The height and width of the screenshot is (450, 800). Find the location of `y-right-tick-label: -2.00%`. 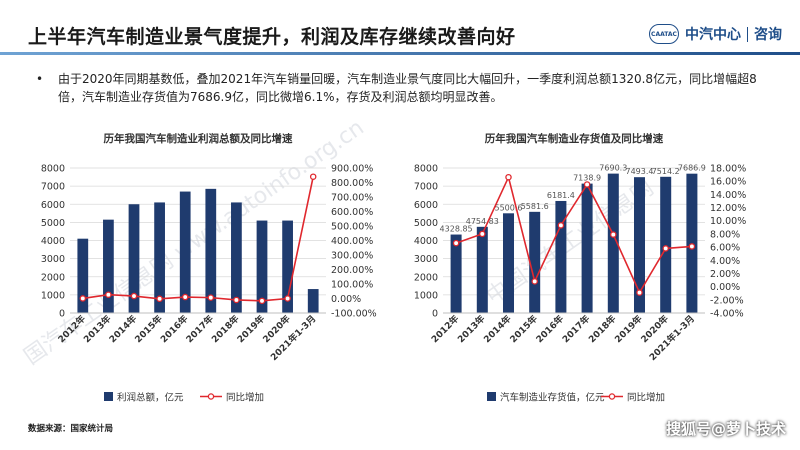

y-right-tick-label: -2.00% is located at coordinates (727, 300).